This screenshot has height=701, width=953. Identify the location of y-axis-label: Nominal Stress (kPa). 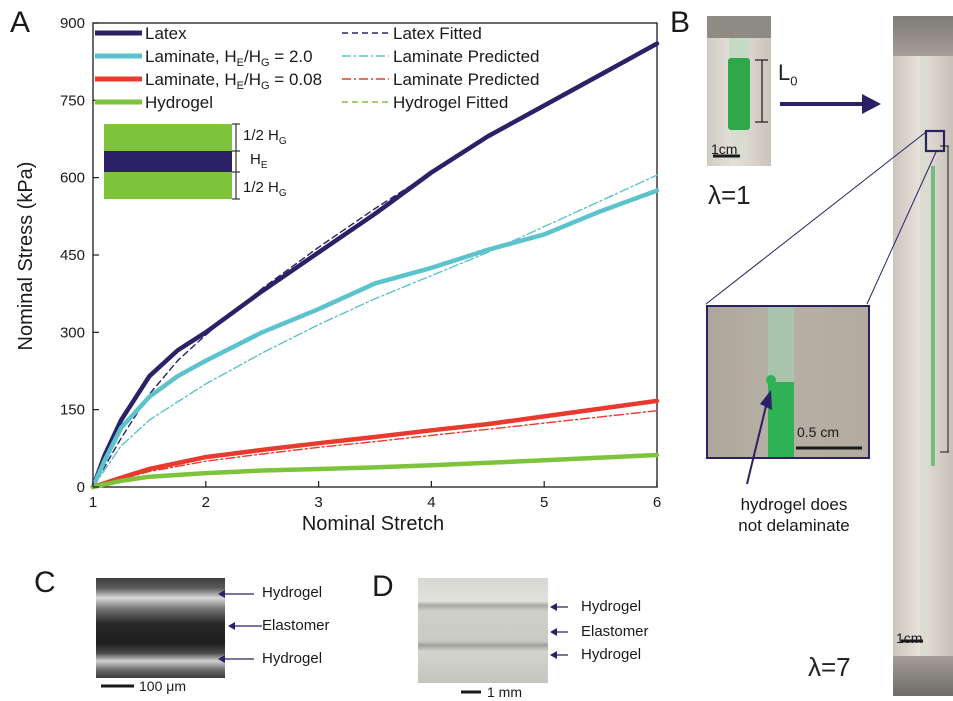
(26, 256).